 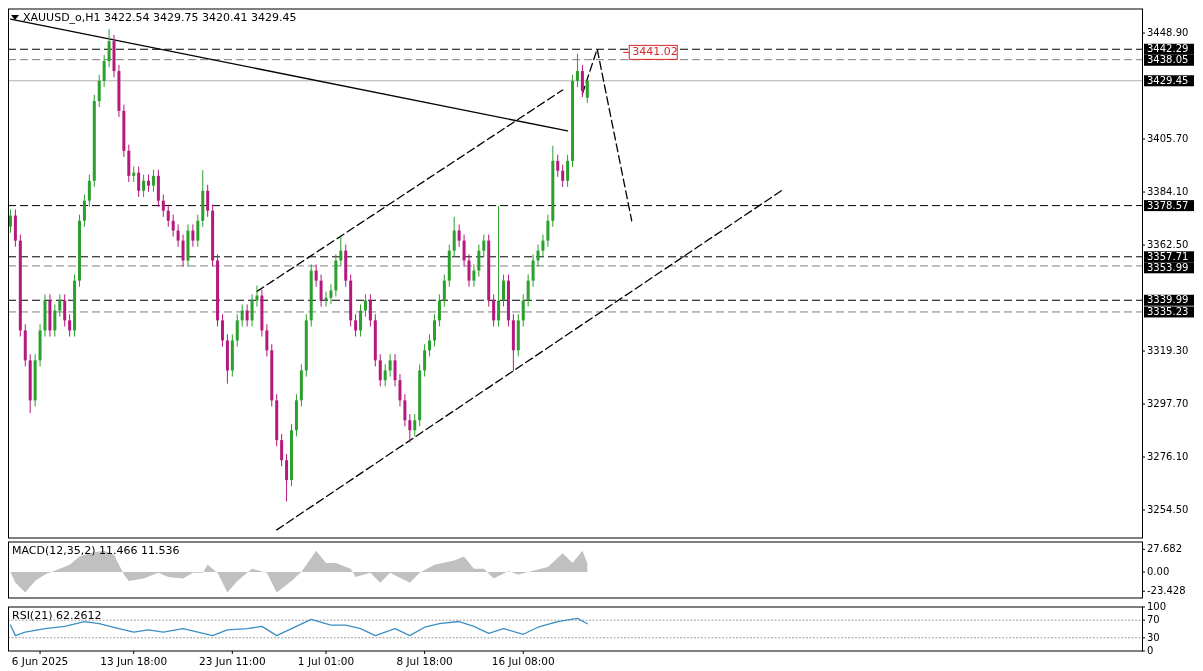 What do you see at coordinates (96, 550) in the screenshot?
I see `chart-title: MACD(12,35,2) 11.466 11.536` at bounding box center [96, 550].